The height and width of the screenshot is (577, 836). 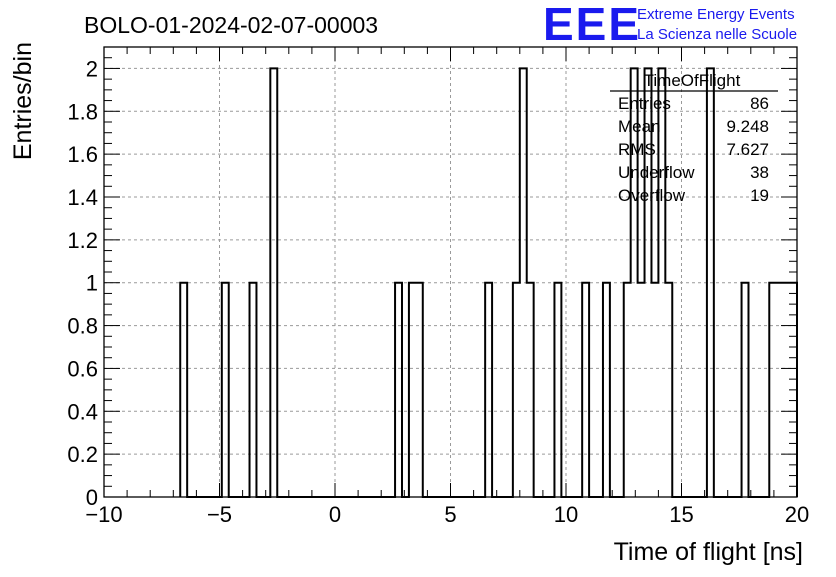 I want to click on y-tick-label: 2, so click(x=92, y=68).